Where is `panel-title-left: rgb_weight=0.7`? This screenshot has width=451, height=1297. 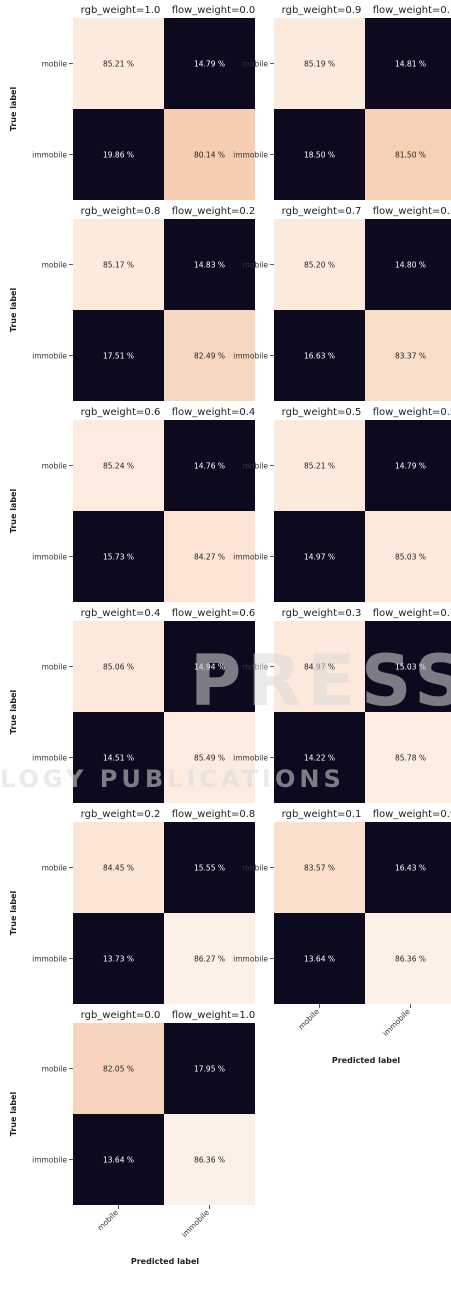 panel-title-left: rgb_weight=0.7 is located at coordinates (322, 211).